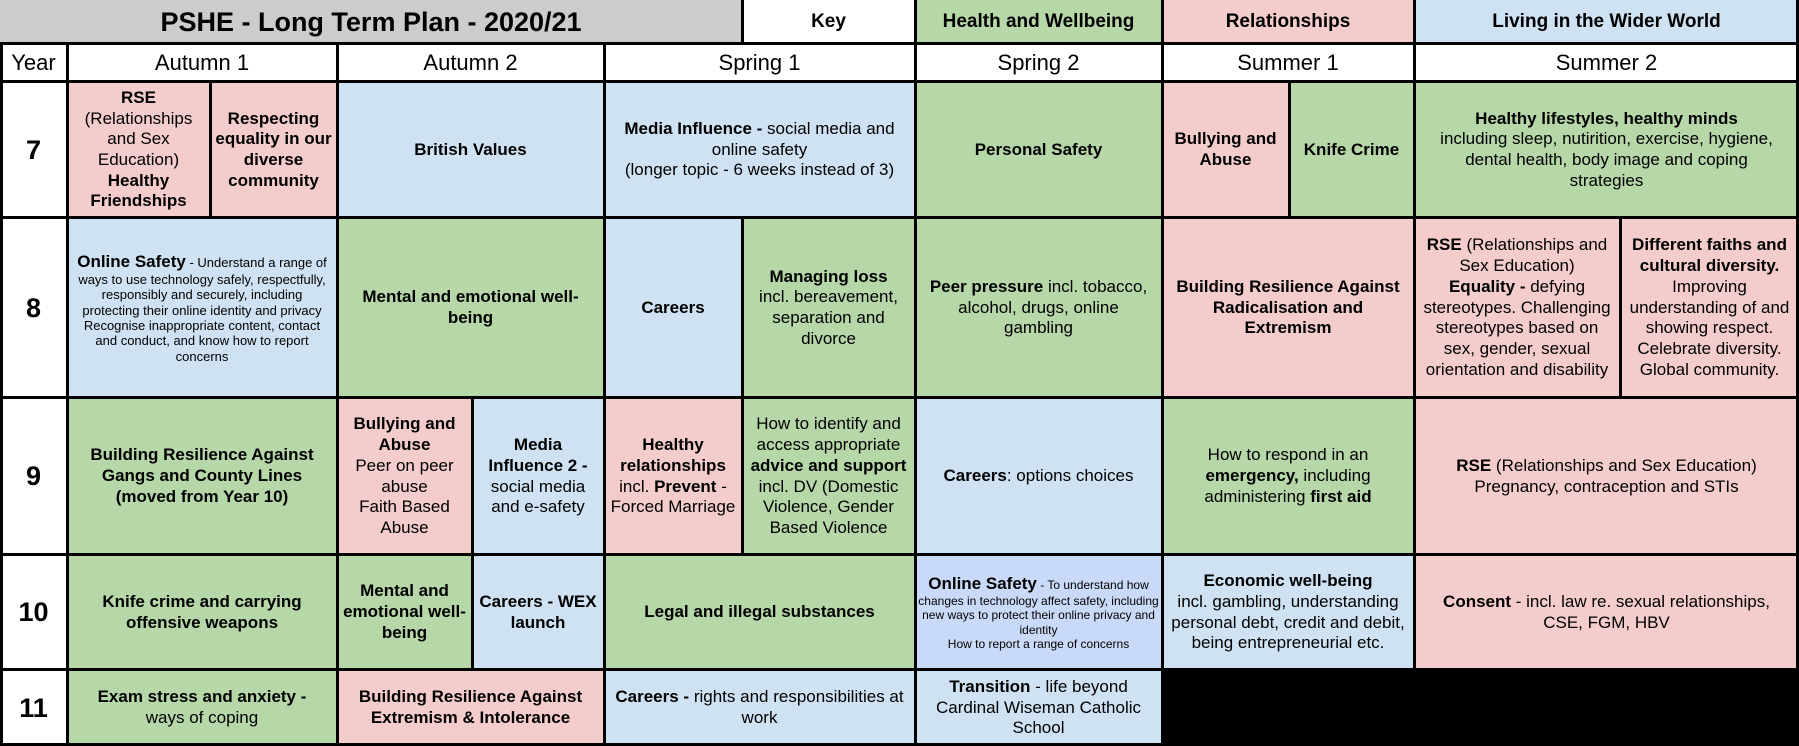  Describe the element at coordinates (33, 63) in the screenshot. I see `year-header: Year` at that location.